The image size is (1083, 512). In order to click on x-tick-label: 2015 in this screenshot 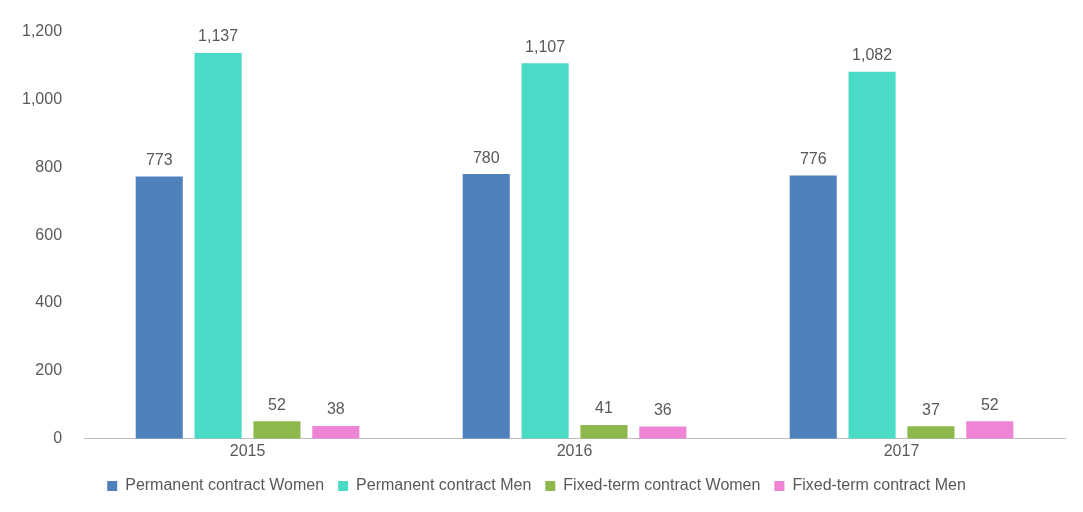, I will do `click(247, 450)`.